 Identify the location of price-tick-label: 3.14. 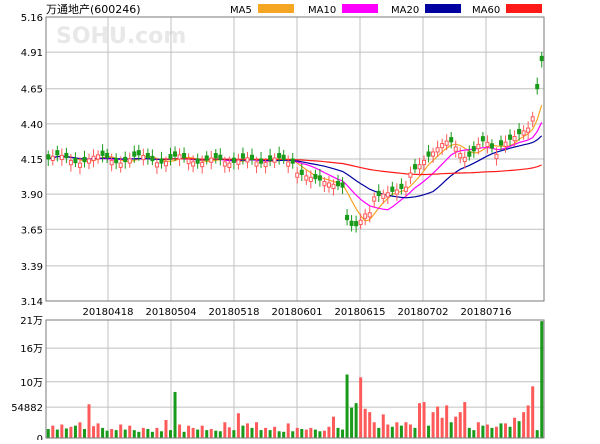
(32, 302).